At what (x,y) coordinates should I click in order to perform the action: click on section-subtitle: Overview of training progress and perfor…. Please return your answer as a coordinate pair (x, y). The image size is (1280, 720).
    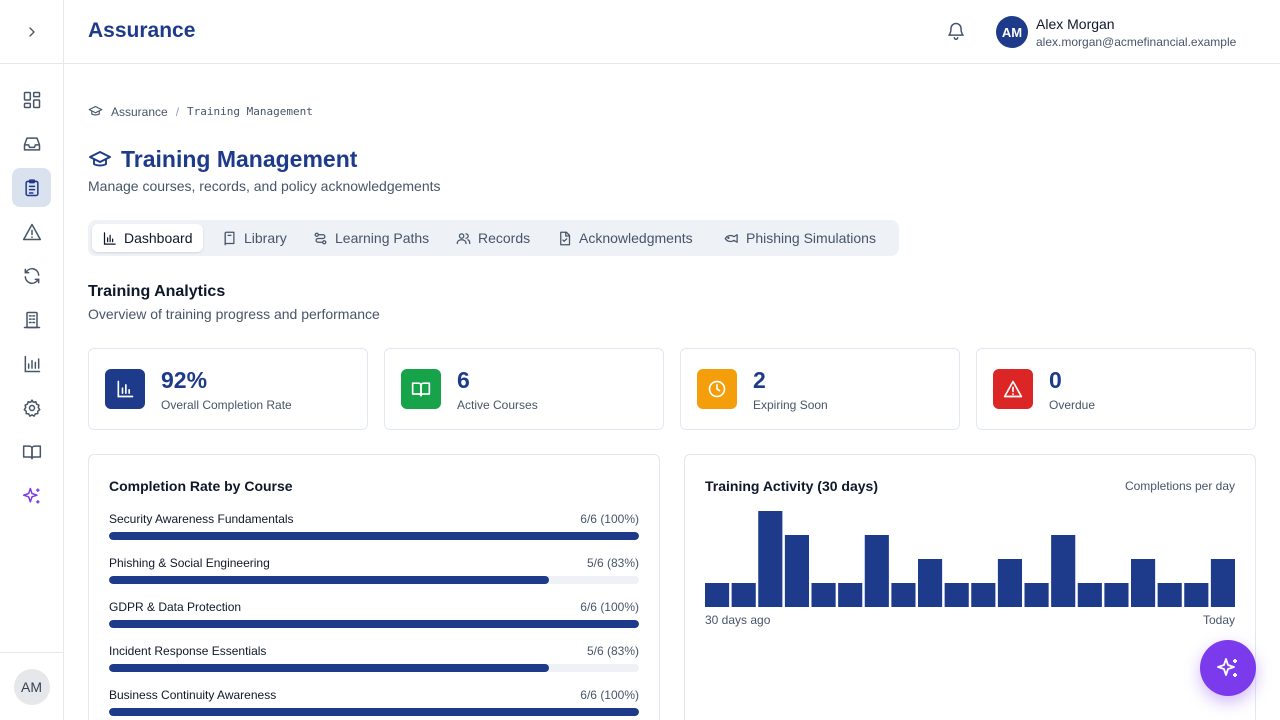
    Looking at the image, I should click on (234, 314).